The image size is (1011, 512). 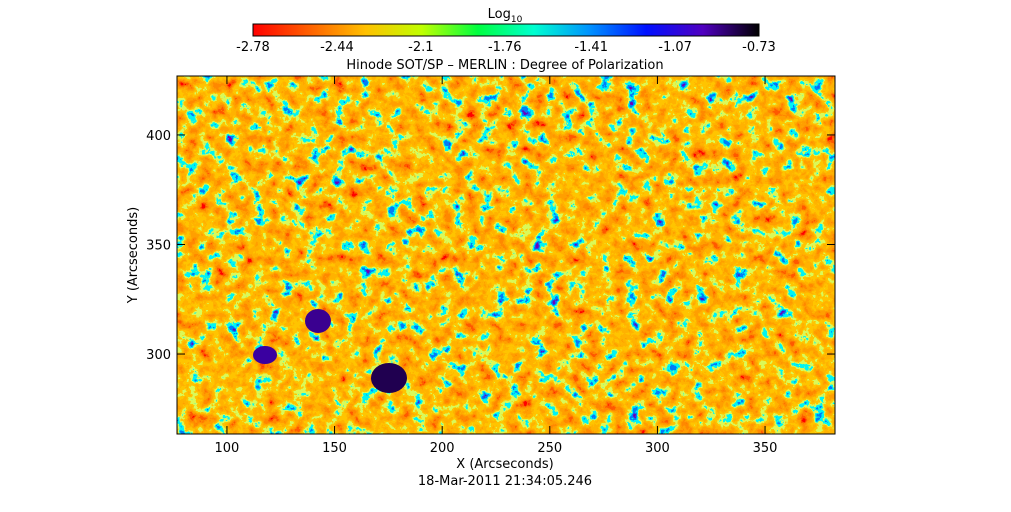 What do you see at coordinates (504, 464) in the screenshot?
I see `x-axis-label: X (Arcseconds)` at bounding box center [504, 464].